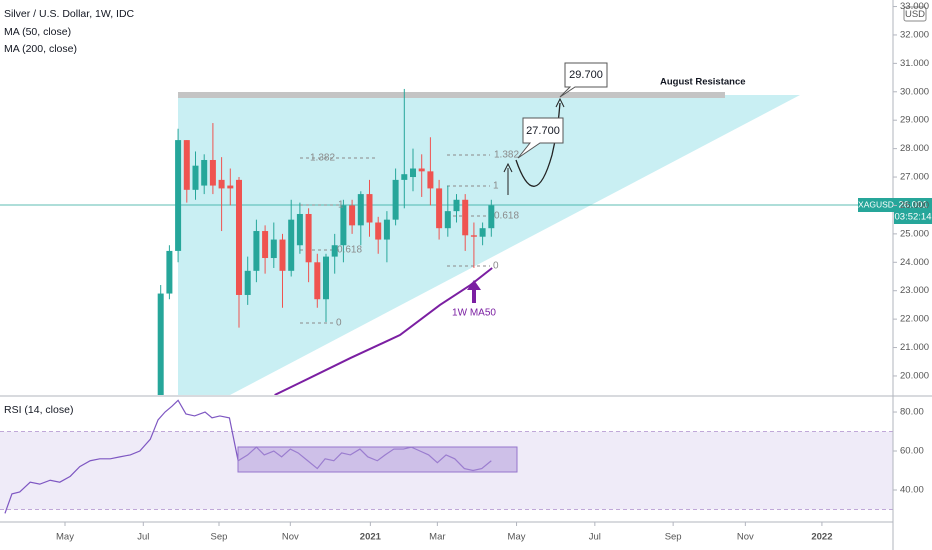  I want to click on resistance-label: August Resistance, so click(703, 82).